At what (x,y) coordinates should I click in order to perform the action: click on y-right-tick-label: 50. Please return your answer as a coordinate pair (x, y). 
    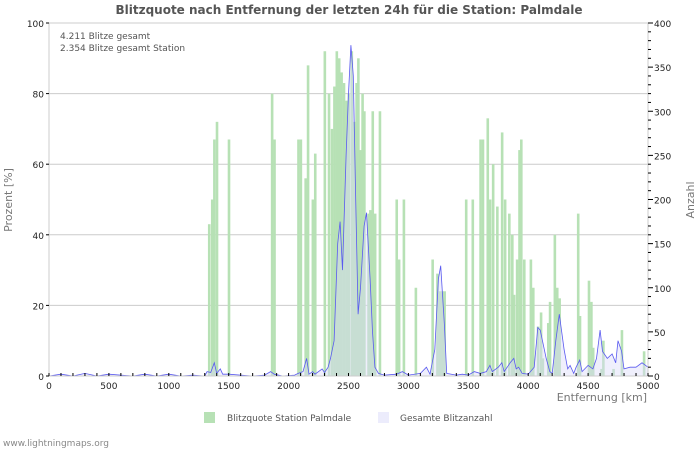
    Looking at the image, I should click on (660, 334).